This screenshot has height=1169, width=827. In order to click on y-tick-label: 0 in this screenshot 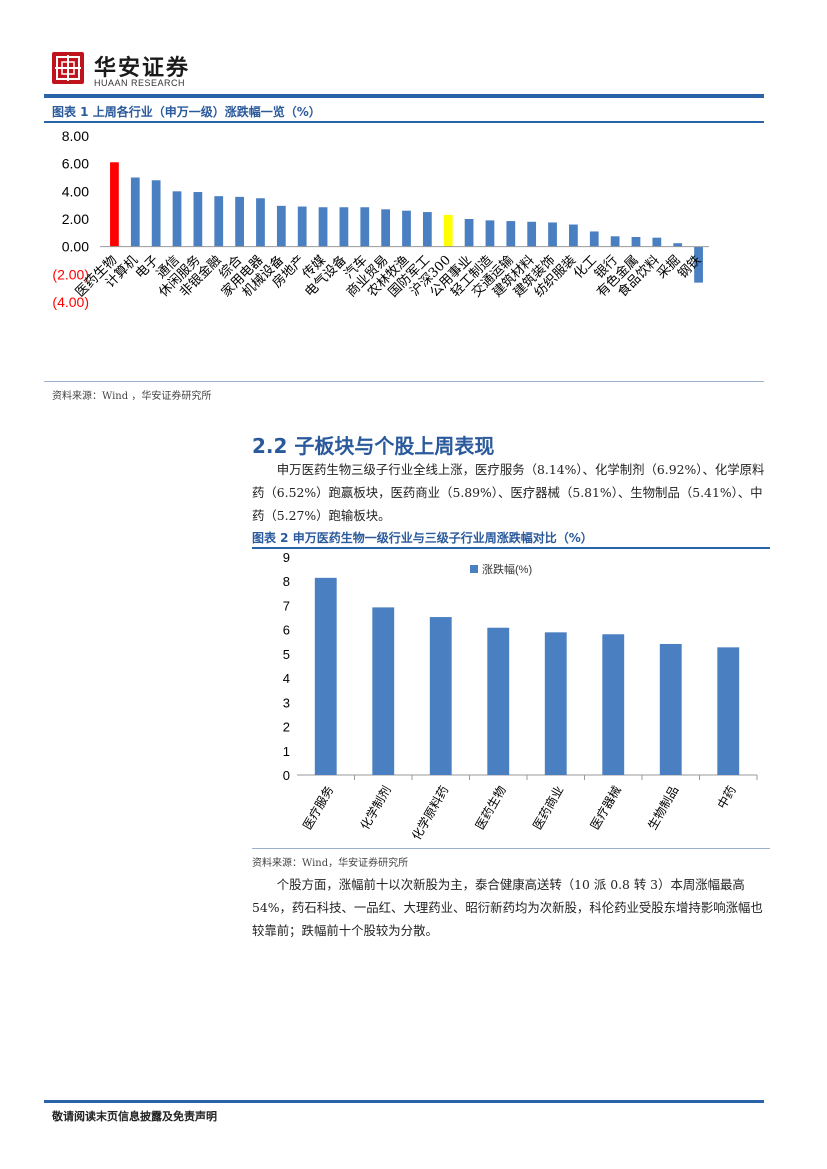, I will do `click(286, 775)`.